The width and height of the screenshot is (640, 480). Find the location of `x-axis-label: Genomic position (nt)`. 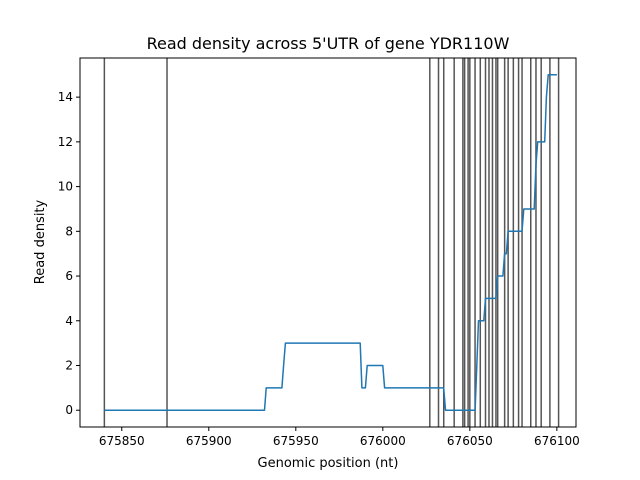

x-axis-label: Genomic position (nt) is located at coordinates (328, 463).